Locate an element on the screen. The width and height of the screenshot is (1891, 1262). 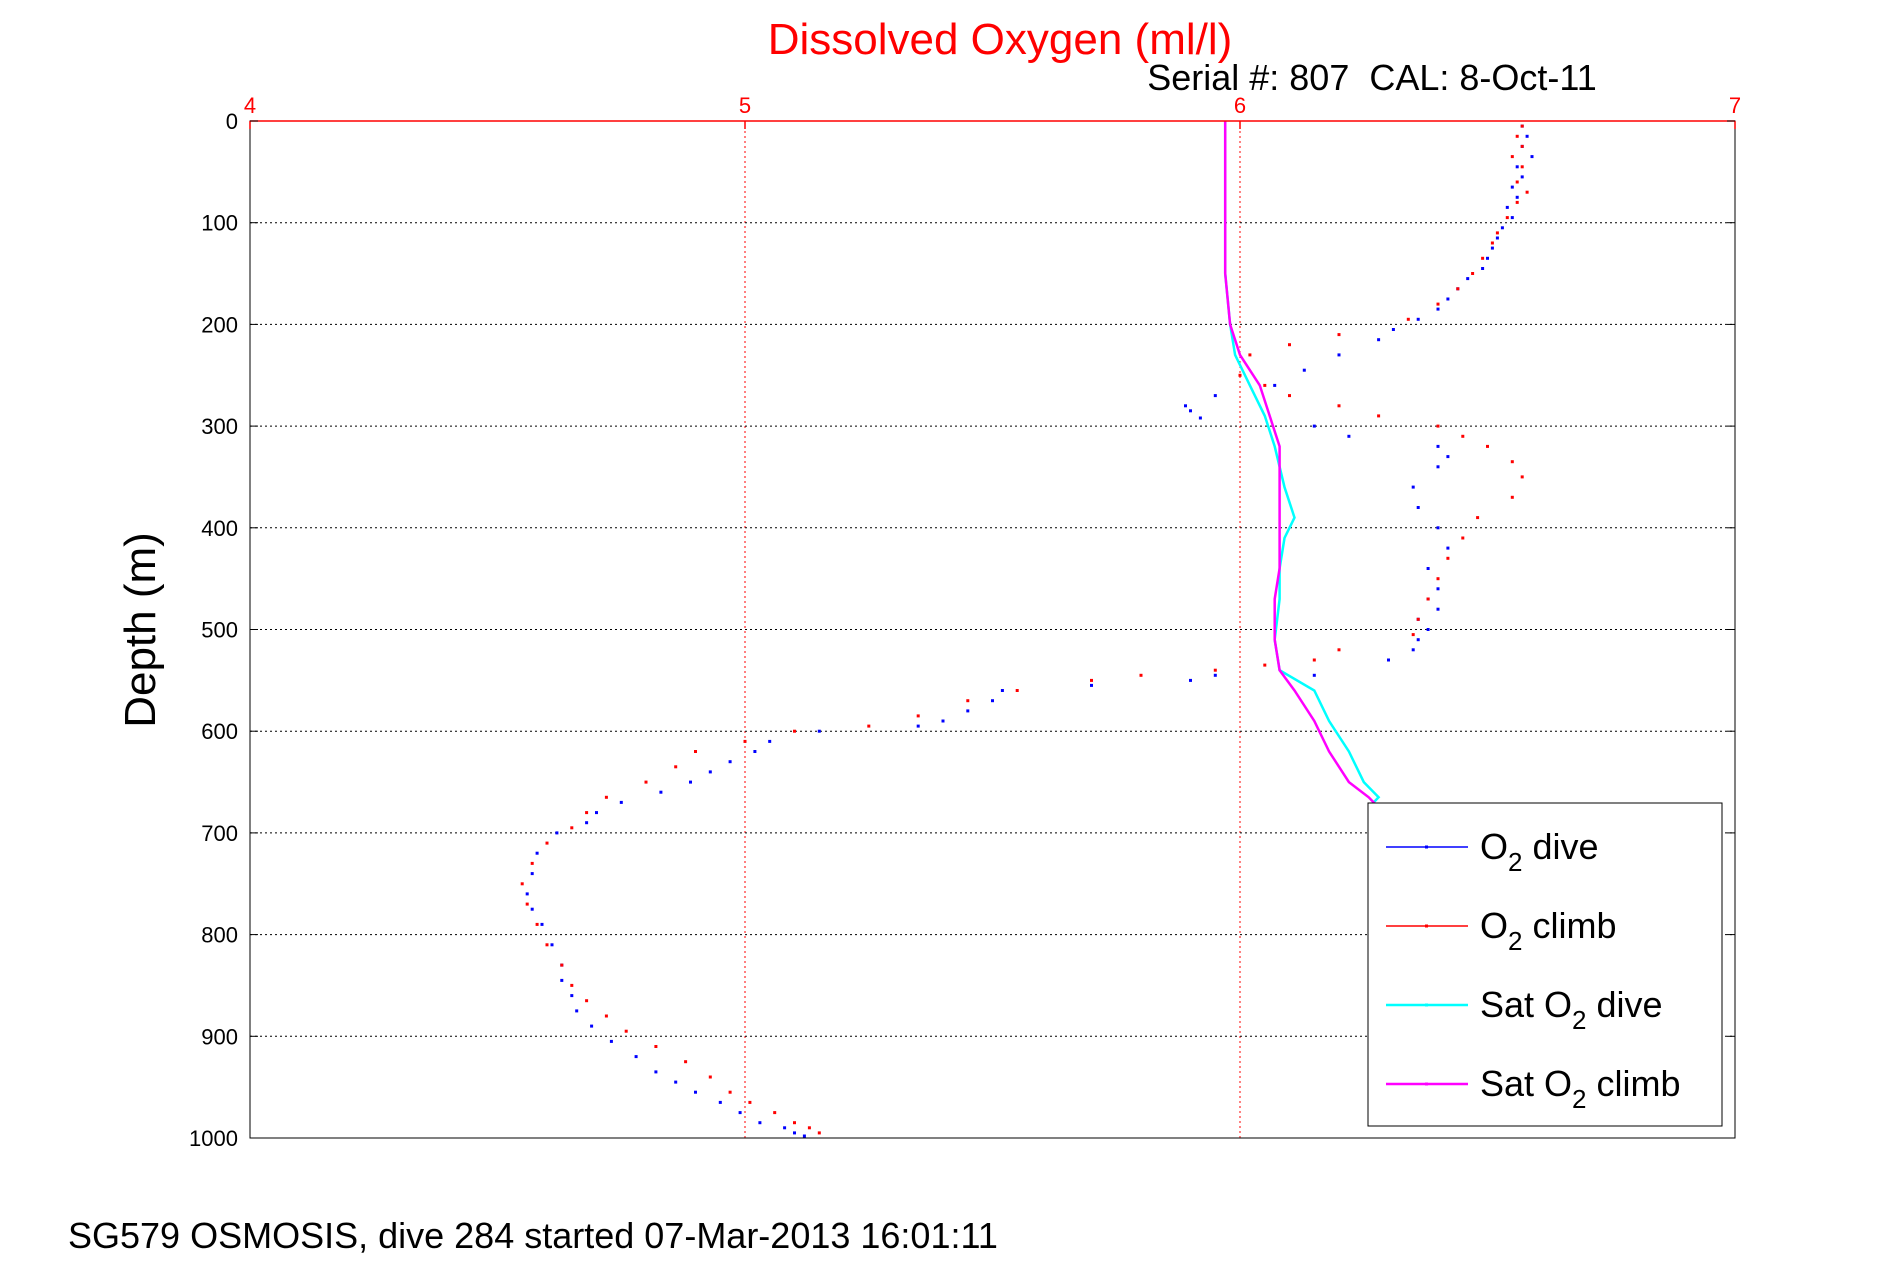
y-tick-label: 800 is located at coordinates (219, 935).